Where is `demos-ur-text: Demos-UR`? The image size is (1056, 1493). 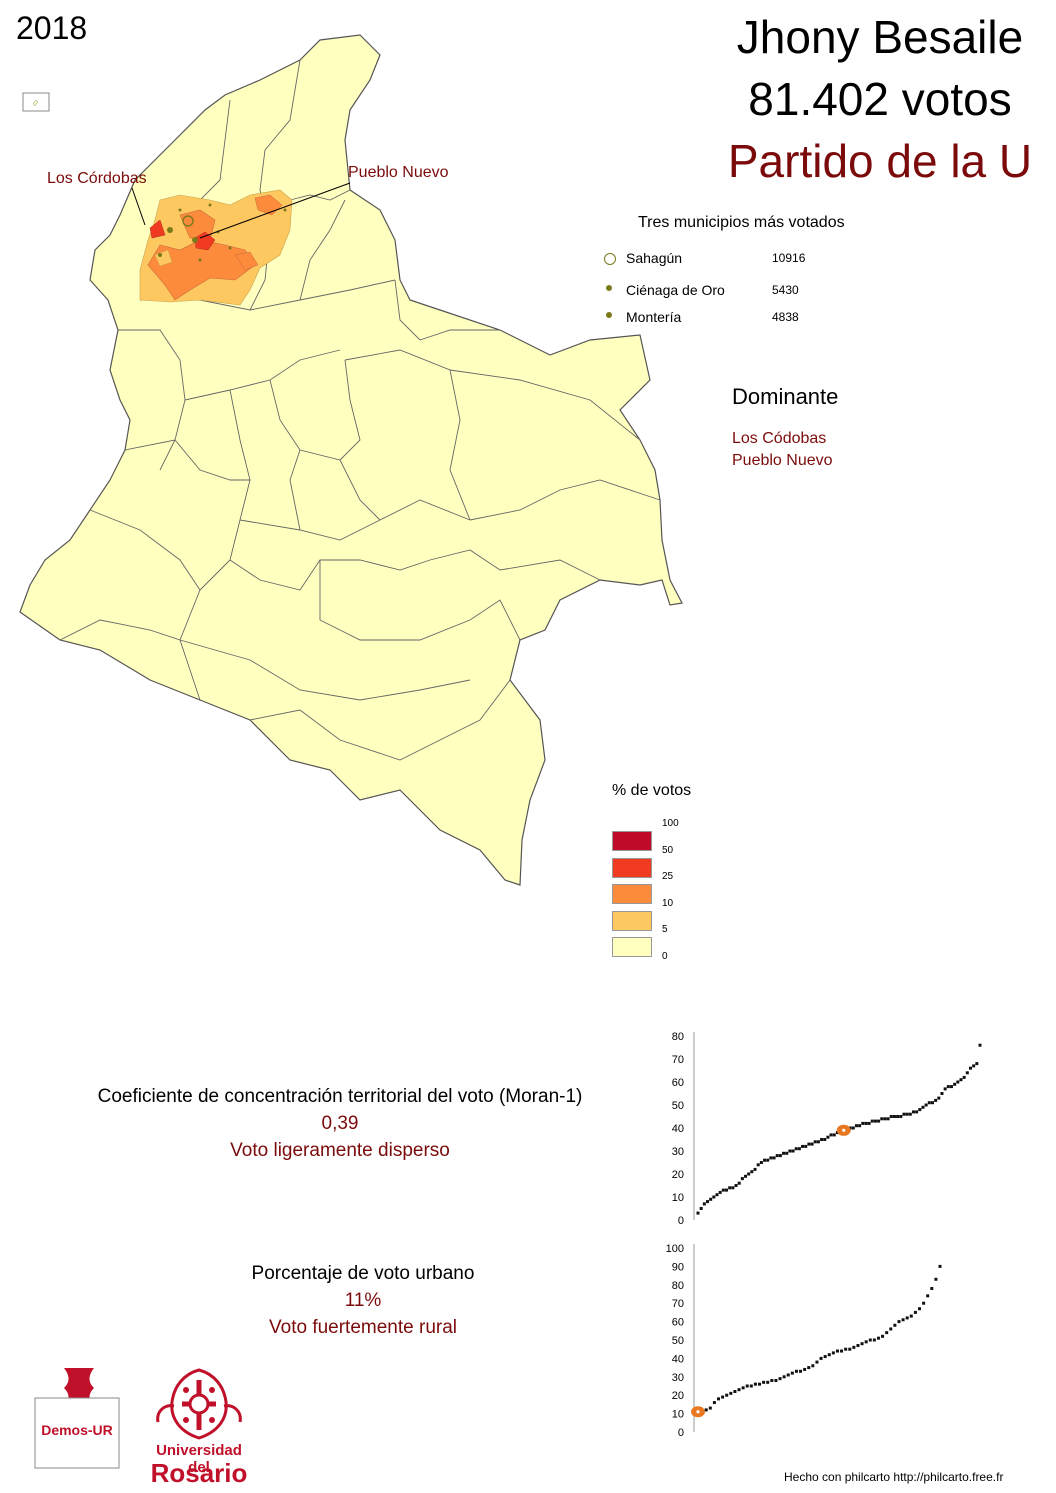 demos-ur-text: Demos-UR is located at coordinates (77, 1430).